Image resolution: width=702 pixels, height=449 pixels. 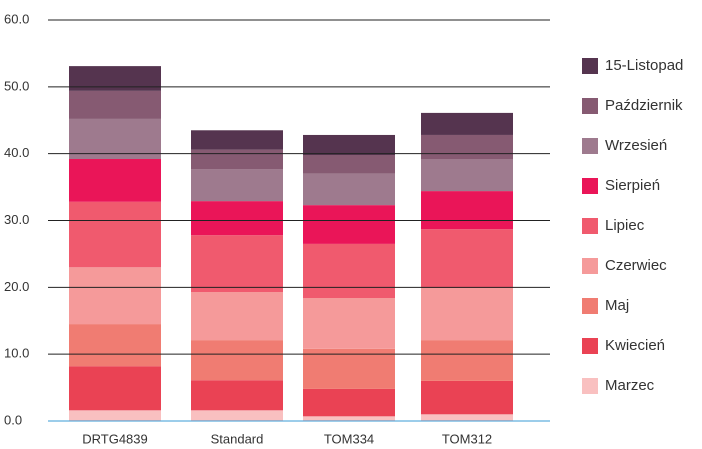 I want to click on y-tick-label: 0.0, so click(x=13, y=419).